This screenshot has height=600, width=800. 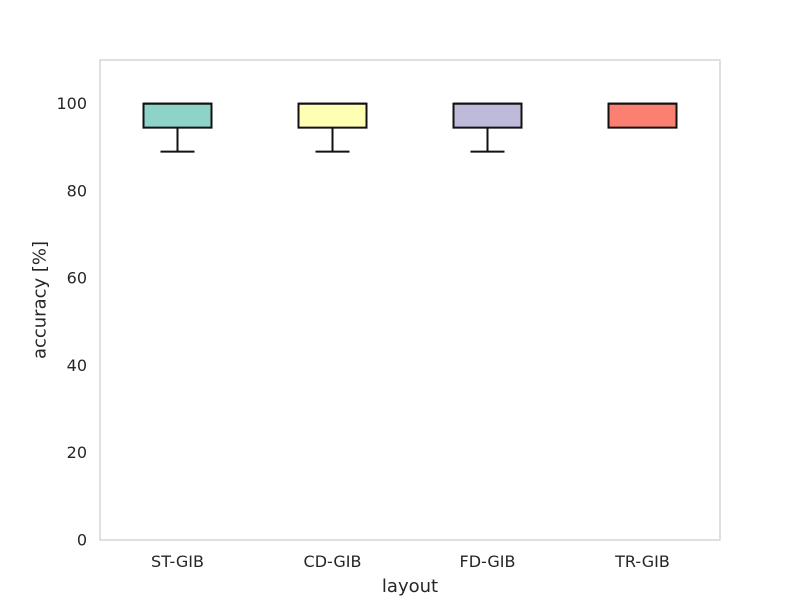 What do you see at coordinates (488, 561) in the screenshot?
I see `x-tick-label: FD-GIB` at bounding box center [488, 561].